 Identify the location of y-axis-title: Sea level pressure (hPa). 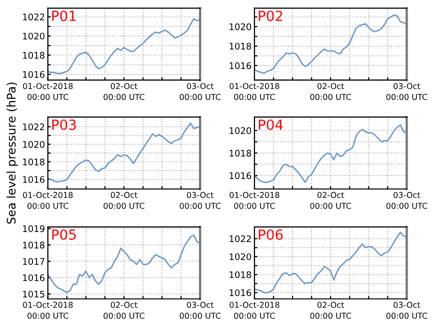
(12, 153).